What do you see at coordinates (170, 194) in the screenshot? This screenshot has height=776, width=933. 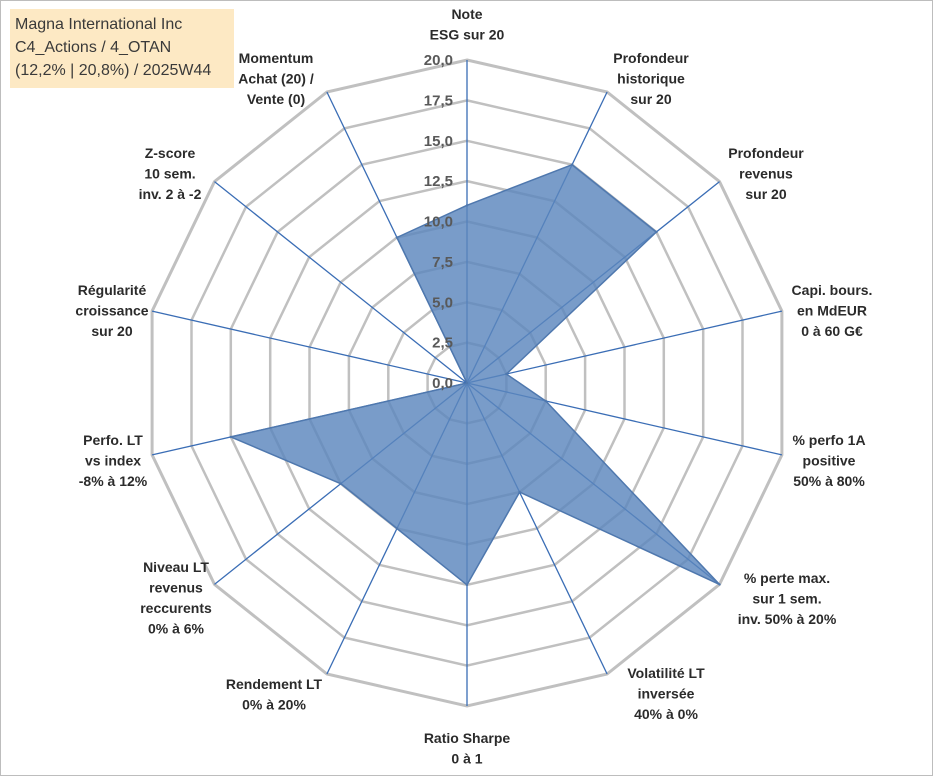 I see `category-label-line: inv. 2 à -2` at bounding box center [170, 194].